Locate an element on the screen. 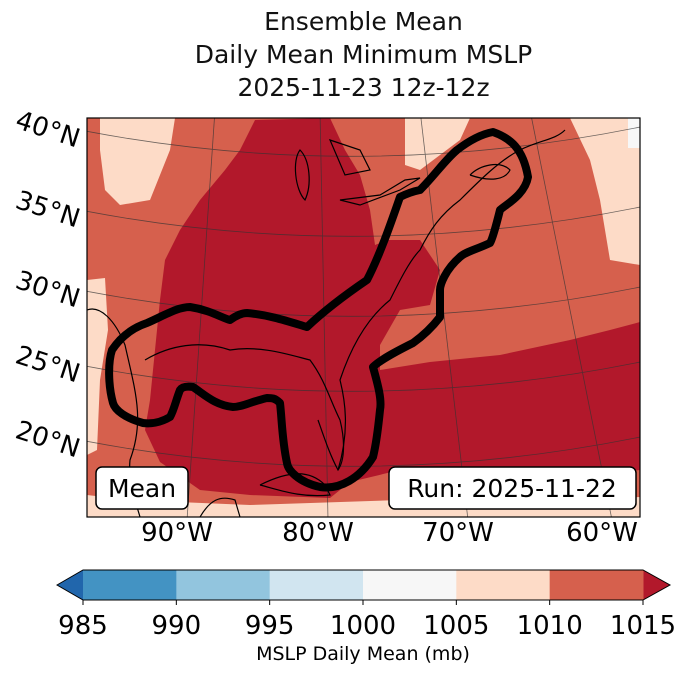  annotation-mean-box: Mean is located at coordinates (142, 488).